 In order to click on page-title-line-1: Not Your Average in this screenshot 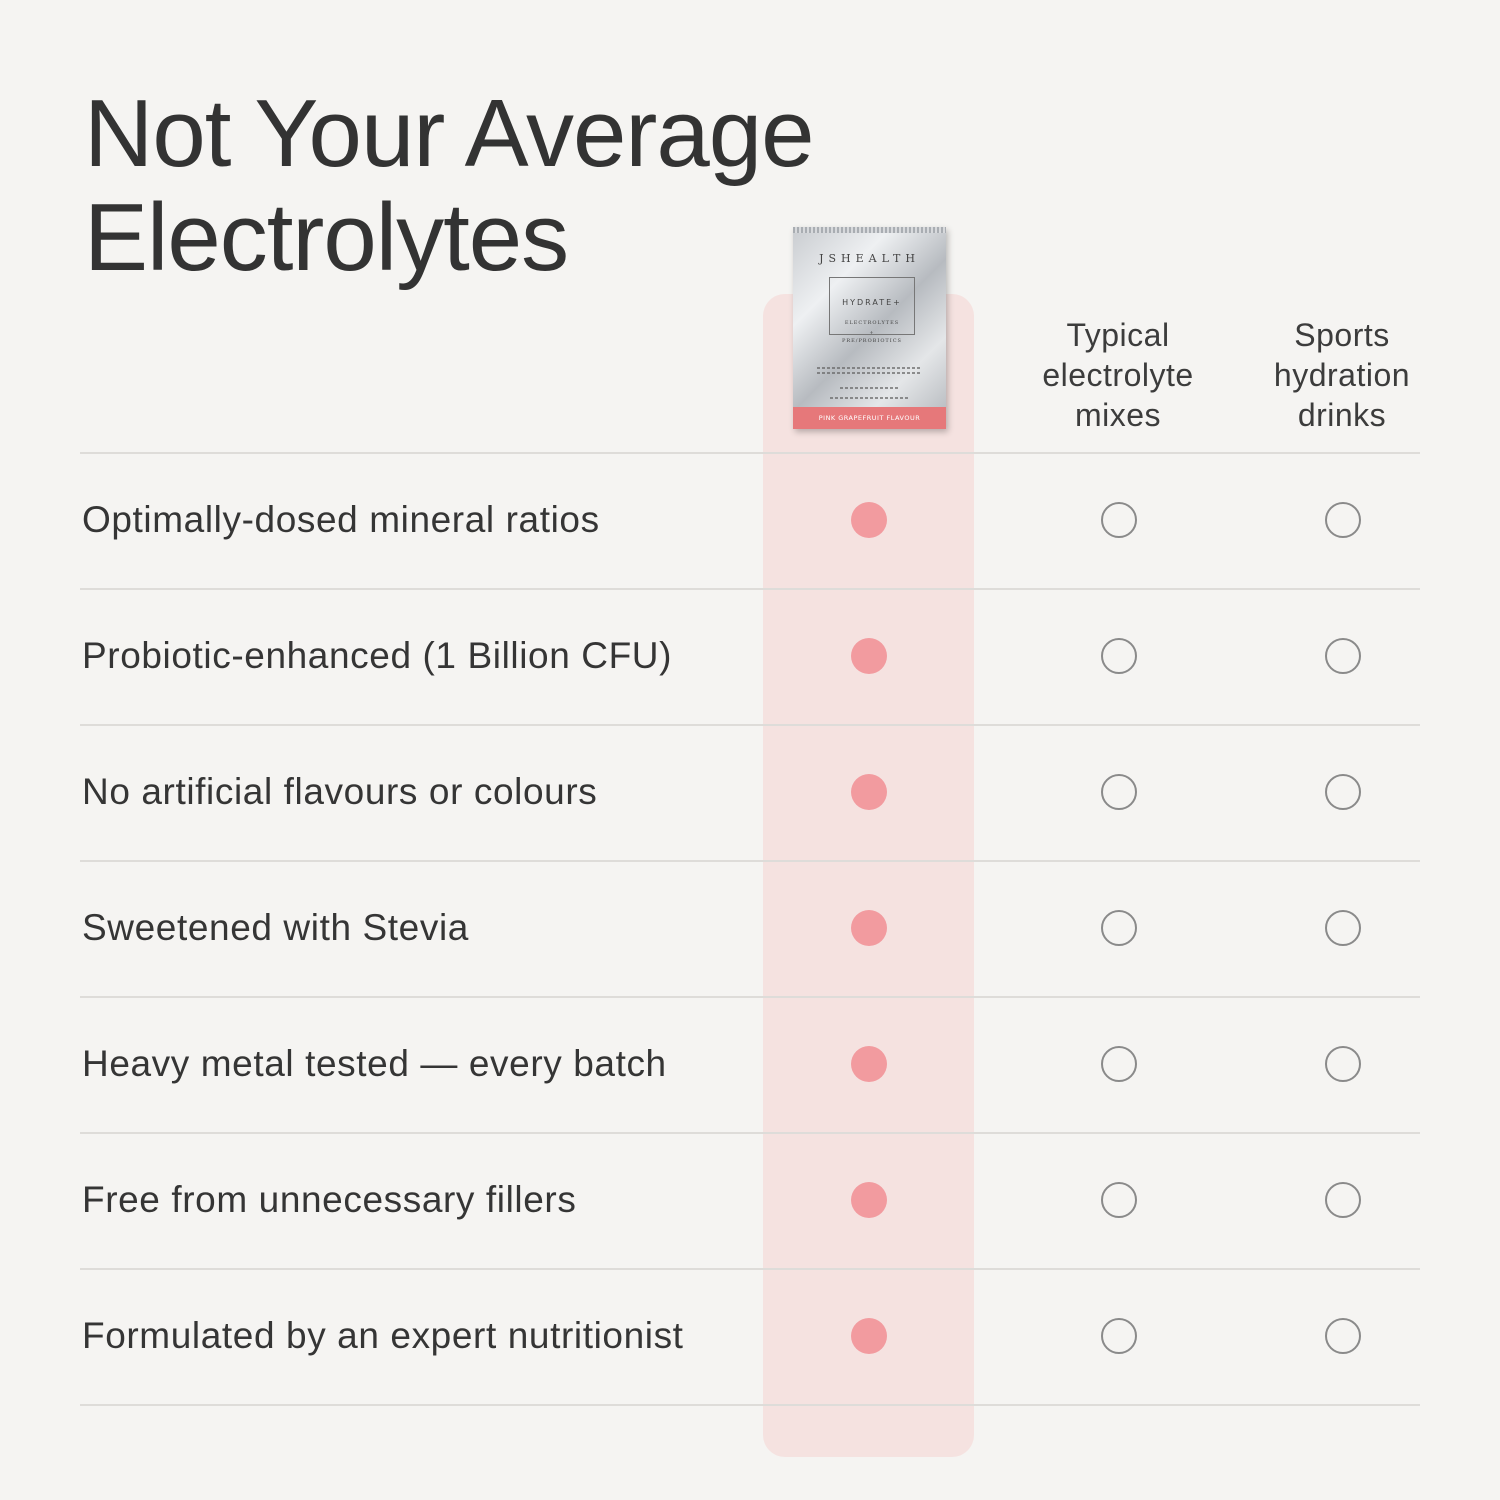, I will do `click(449, 133)`.